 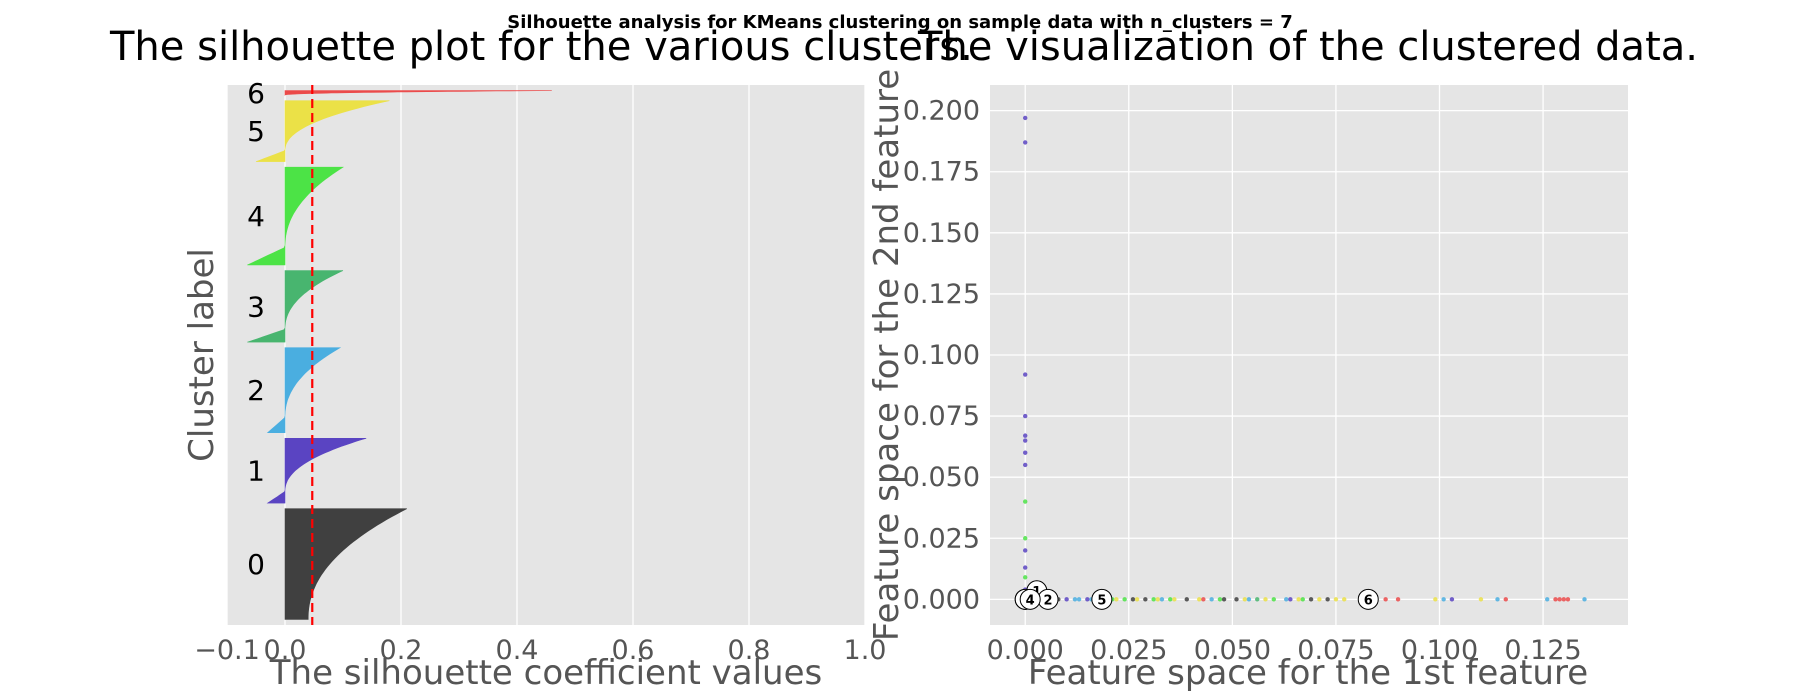 I want to click on cluster-center-6: 6, so click(x=1368, y=599).